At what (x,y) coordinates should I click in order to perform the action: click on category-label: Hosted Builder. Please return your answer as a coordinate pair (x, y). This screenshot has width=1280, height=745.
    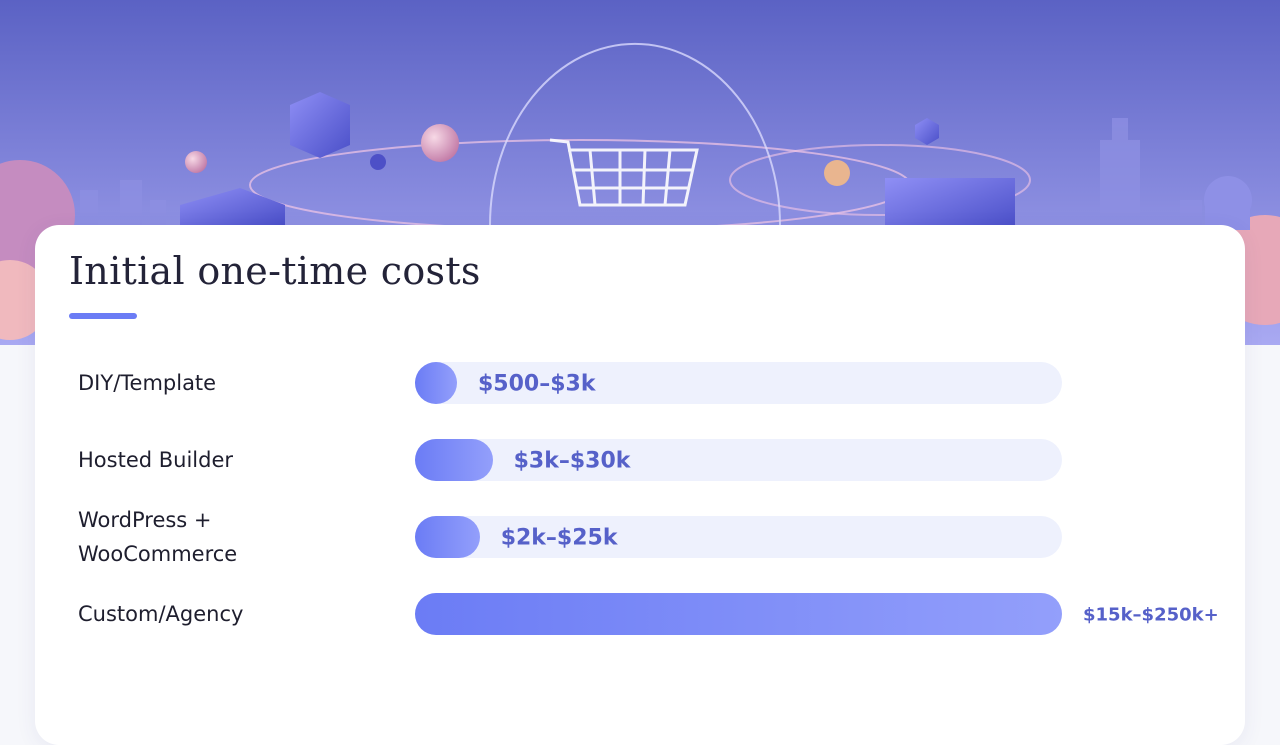
    Looking at the image, I should click on (156, 460).